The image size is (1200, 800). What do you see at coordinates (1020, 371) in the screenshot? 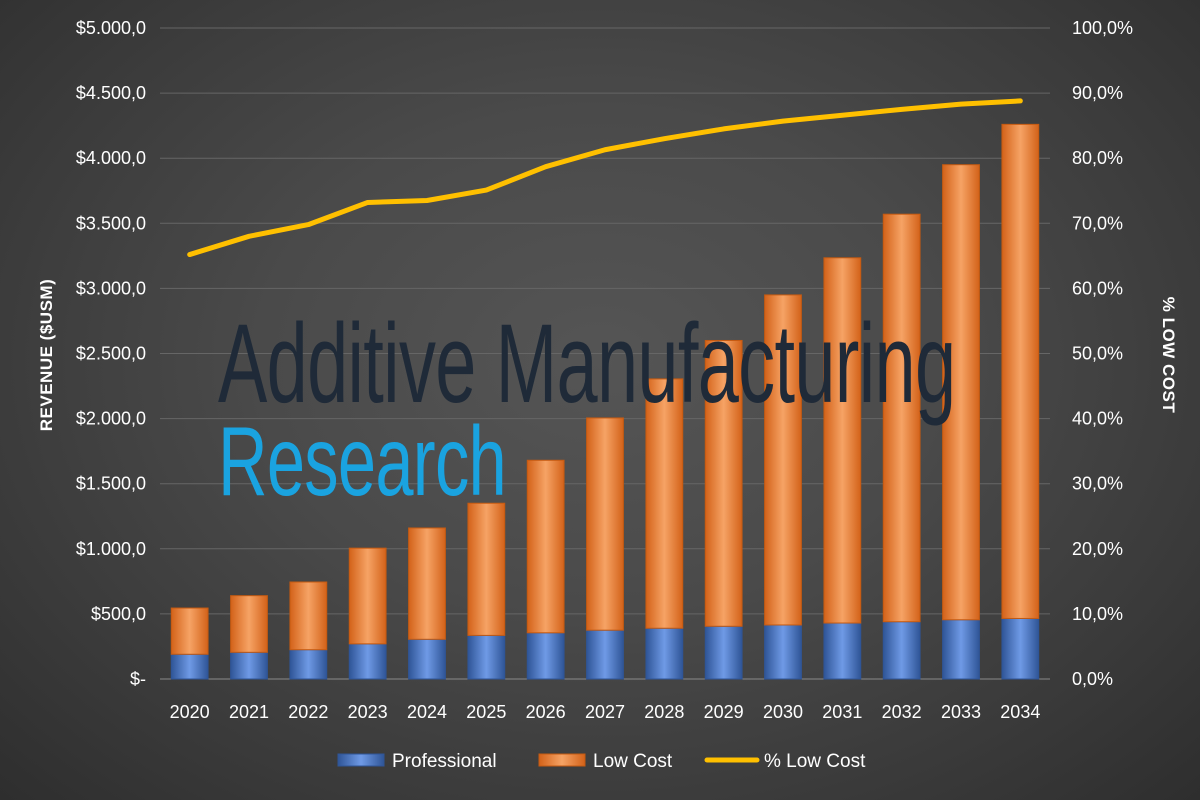
I see `bar-low-cost-2034` at bounding box center [1020, 371].